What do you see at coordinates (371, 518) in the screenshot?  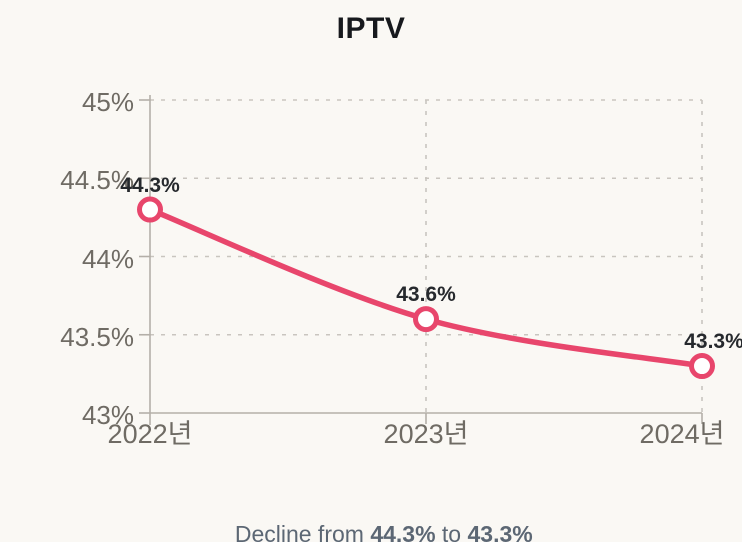 I see `chart-caption: Decline from 44.3% to 43.3%` at bounding box center [371, 518].